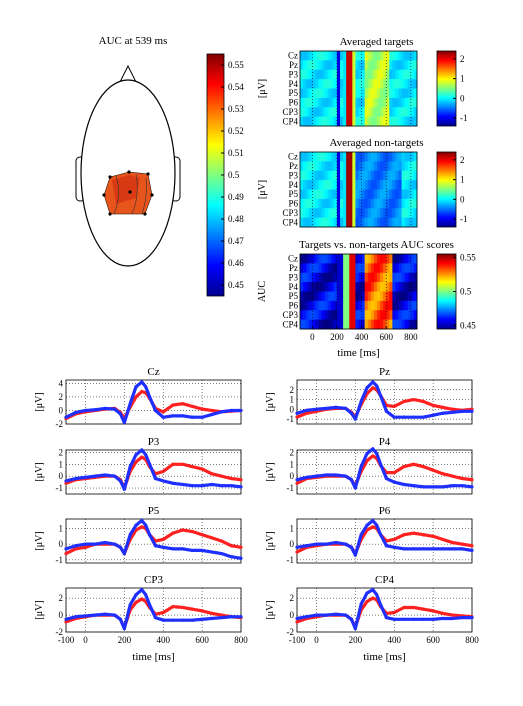 Image resolution: width=523 pixels, height=706 pixels. Describe the element at coordinates (377, 143) in the screenshot. I see `heatmap-title: Averaged non-targets` at that location.